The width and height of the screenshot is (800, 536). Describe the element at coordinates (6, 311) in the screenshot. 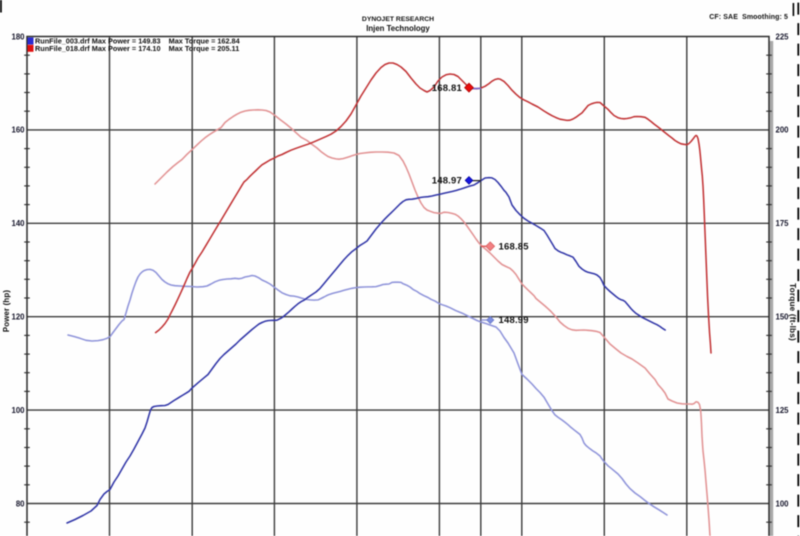

I see `svg-text: Power (hp)` at that location.